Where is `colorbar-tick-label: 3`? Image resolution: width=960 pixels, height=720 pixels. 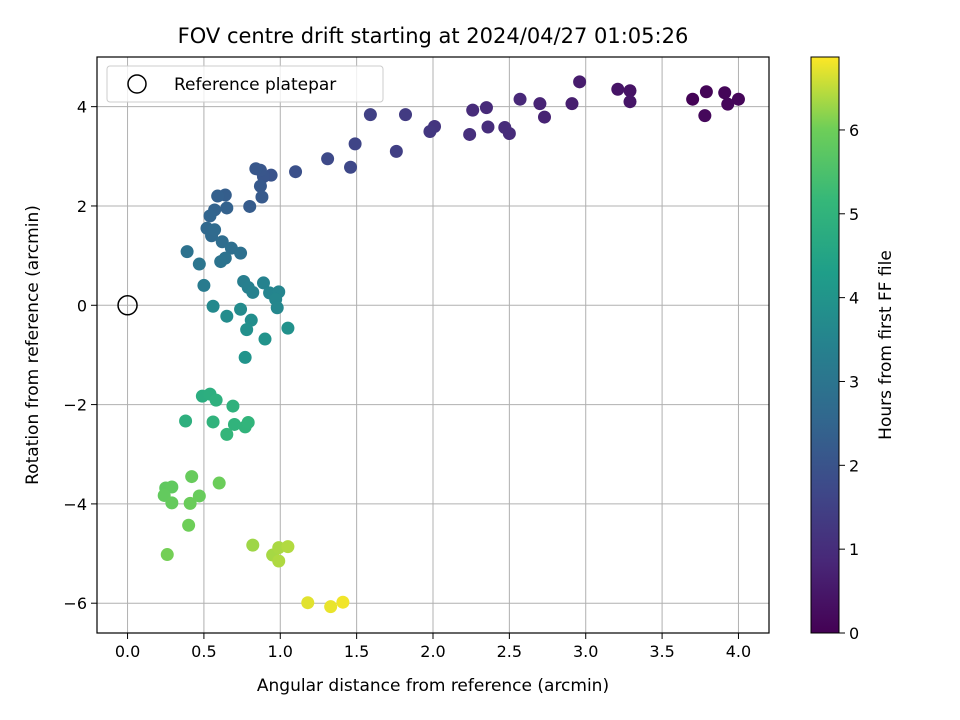
colorbar-tick-label: 3 is located at coordinates (854, 381).